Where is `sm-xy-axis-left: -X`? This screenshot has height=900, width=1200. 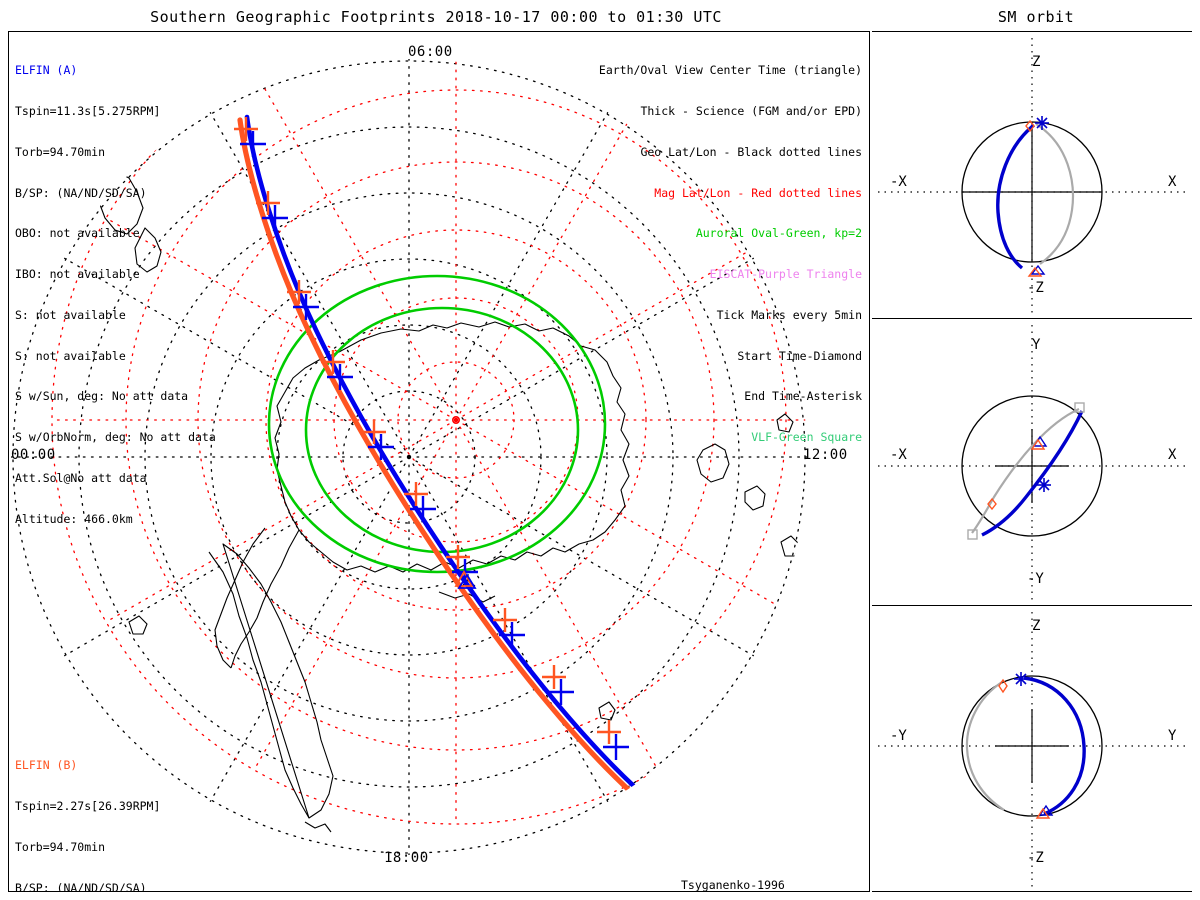
sm-xy-axis-left: -X is located at coordinates (898, 455).